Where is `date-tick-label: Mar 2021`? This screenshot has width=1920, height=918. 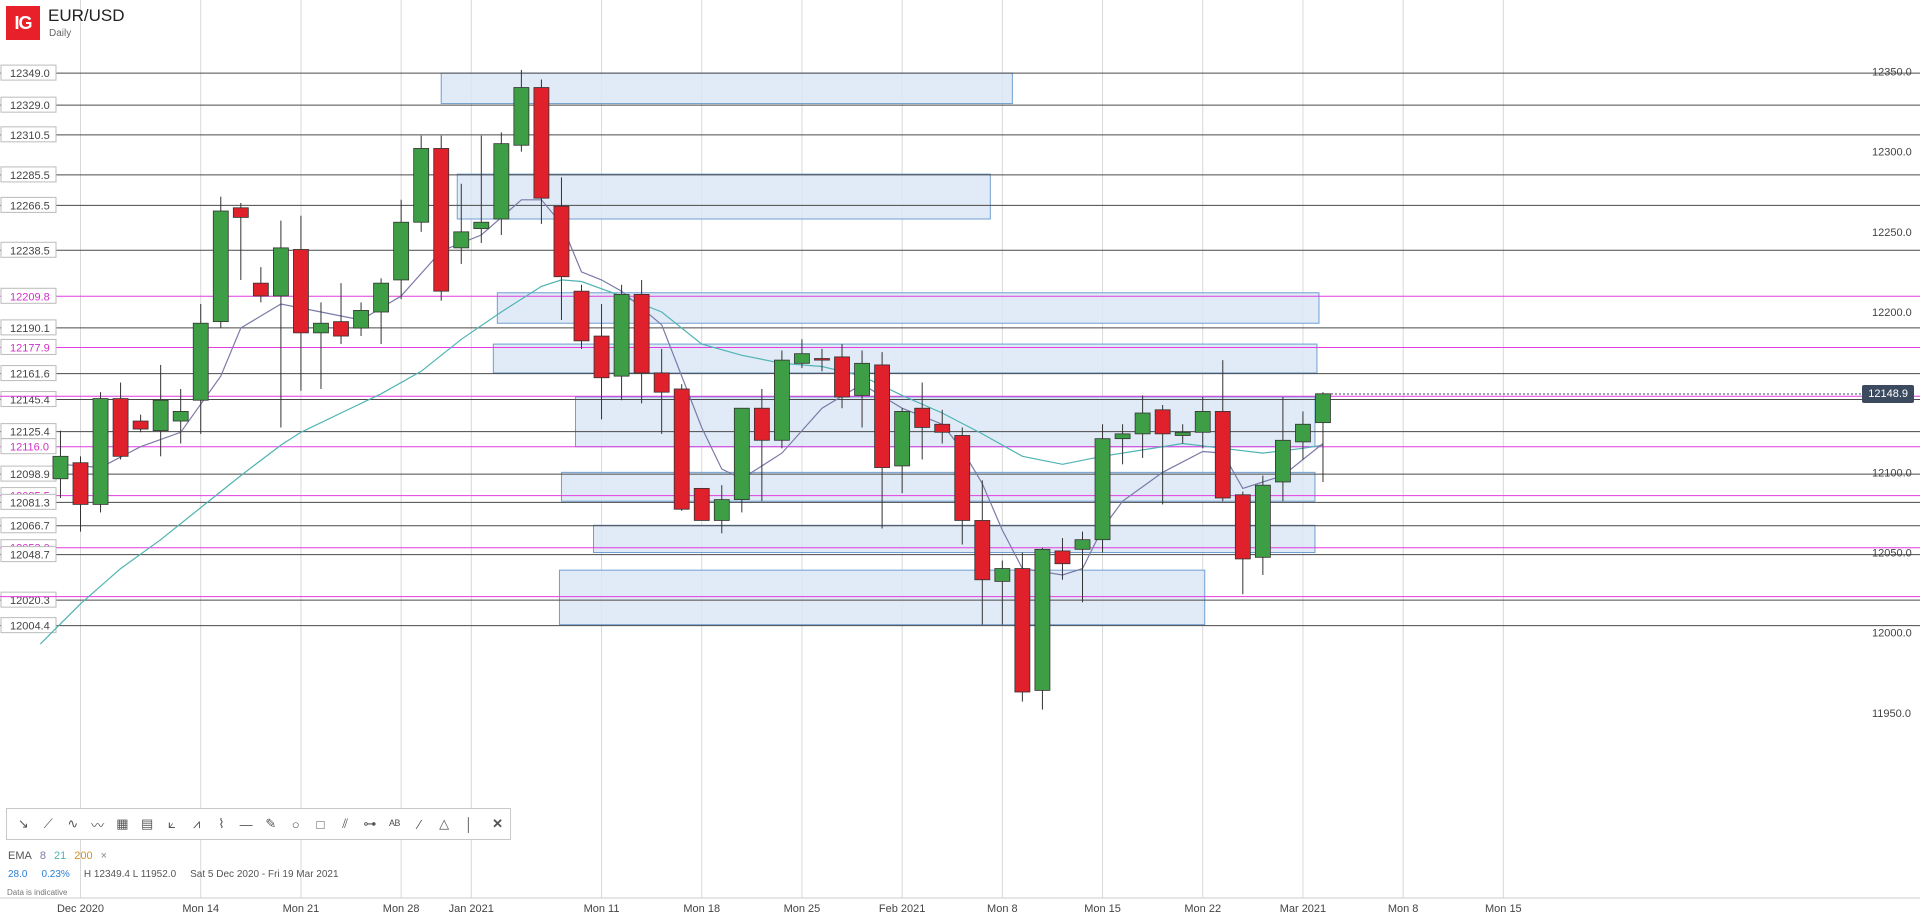 date-tick-label: Mar 2021 is located at coordinates (1303, 909).